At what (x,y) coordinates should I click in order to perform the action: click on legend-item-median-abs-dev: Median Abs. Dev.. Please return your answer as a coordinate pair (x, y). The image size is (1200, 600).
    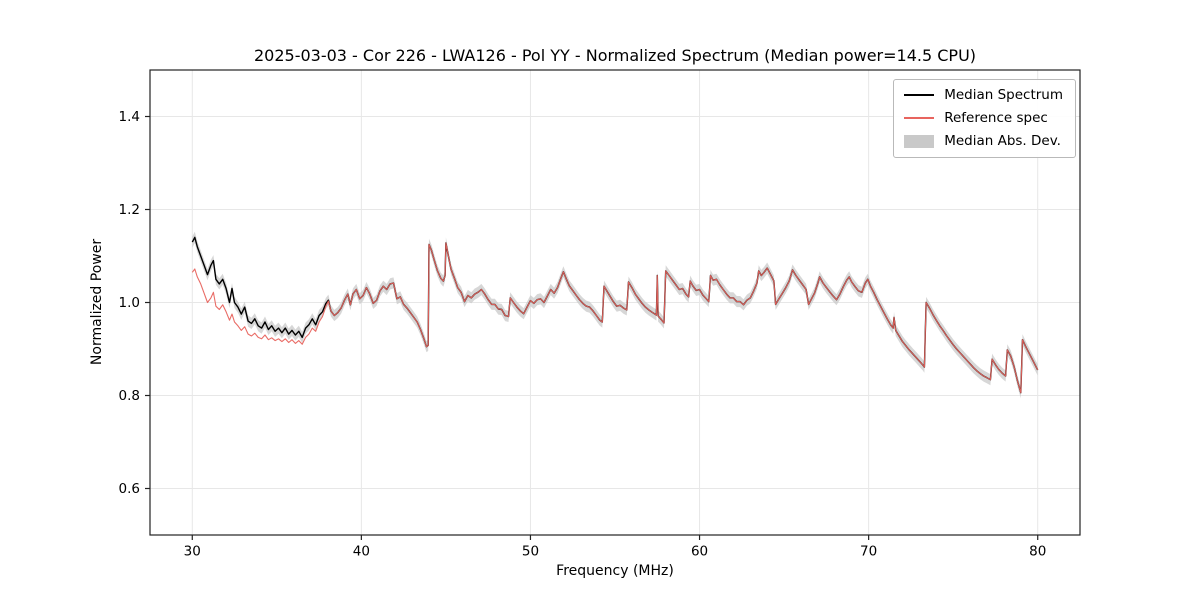
    Looking at the image, I should click on (983, 141).